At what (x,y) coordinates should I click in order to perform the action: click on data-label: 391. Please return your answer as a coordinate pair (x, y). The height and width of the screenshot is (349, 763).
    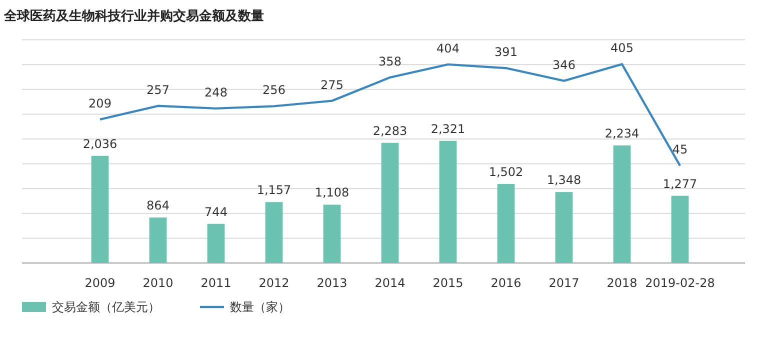
    Looking at the image, I should click on (506, 52).